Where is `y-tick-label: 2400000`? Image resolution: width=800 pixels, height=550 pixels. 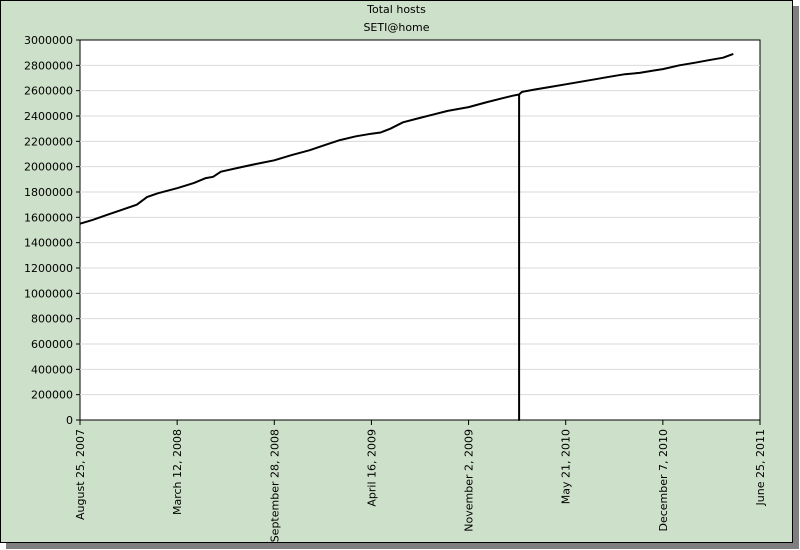
y-tick-label: 2400000 is located at coordinates (48, 116).